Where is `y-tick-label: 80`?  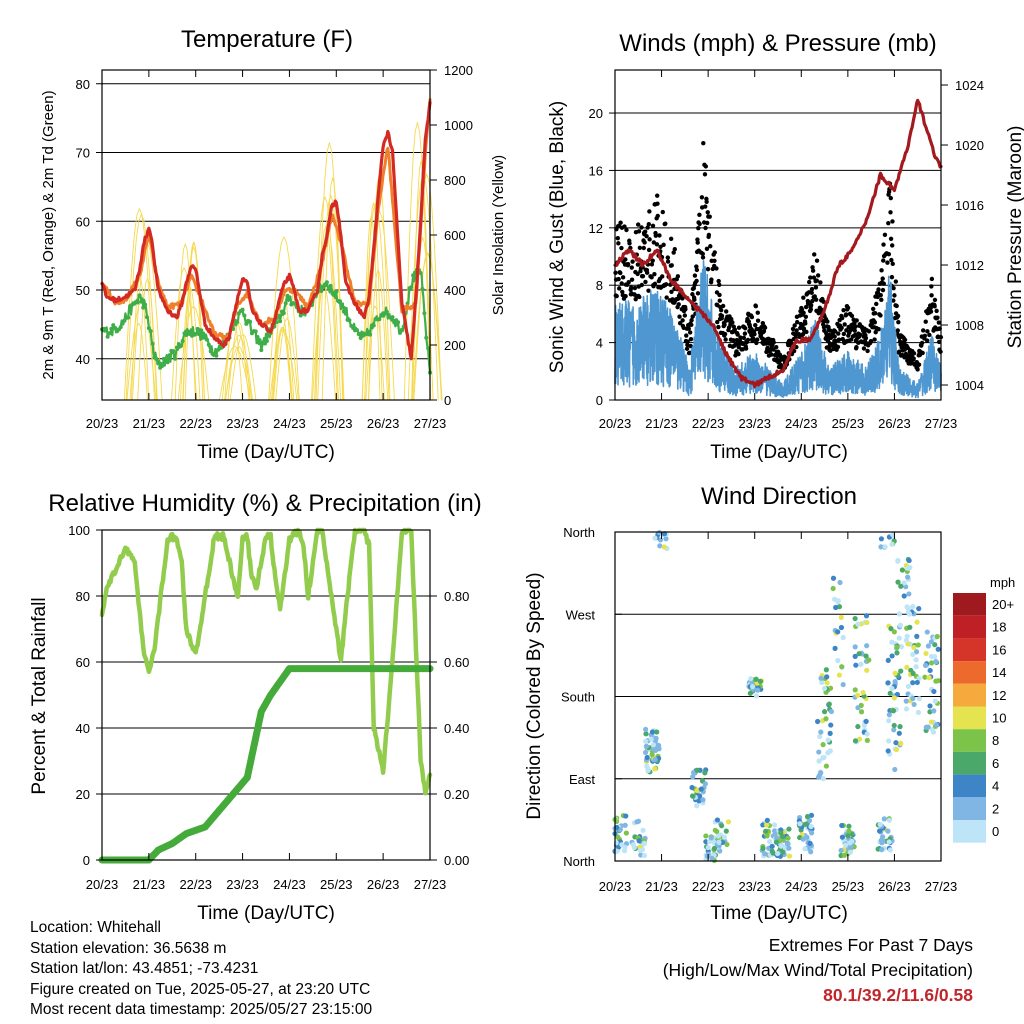 y-tick-label: 80 is located at coordinates (83, 84).